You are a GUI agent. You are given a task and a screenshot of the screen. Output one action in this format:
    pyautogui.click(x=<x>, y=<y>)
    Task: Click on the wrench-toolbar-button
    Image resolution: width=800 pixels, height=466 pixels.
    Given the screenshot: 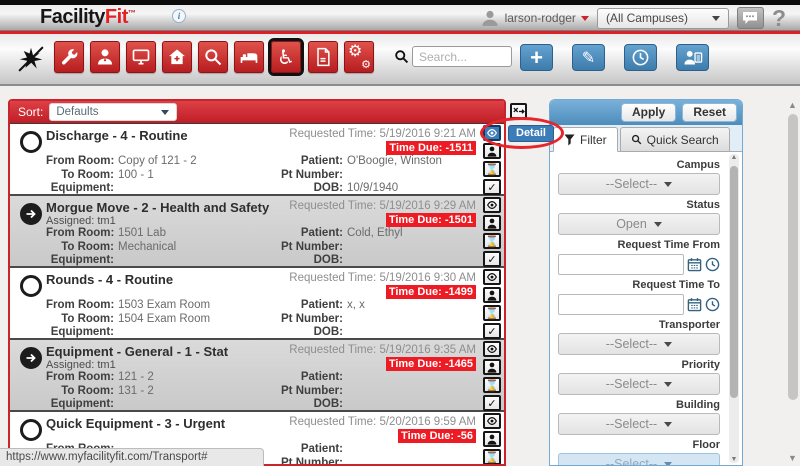 What is the action you would take?
    pyautogui.click(x=69, y=57)
    